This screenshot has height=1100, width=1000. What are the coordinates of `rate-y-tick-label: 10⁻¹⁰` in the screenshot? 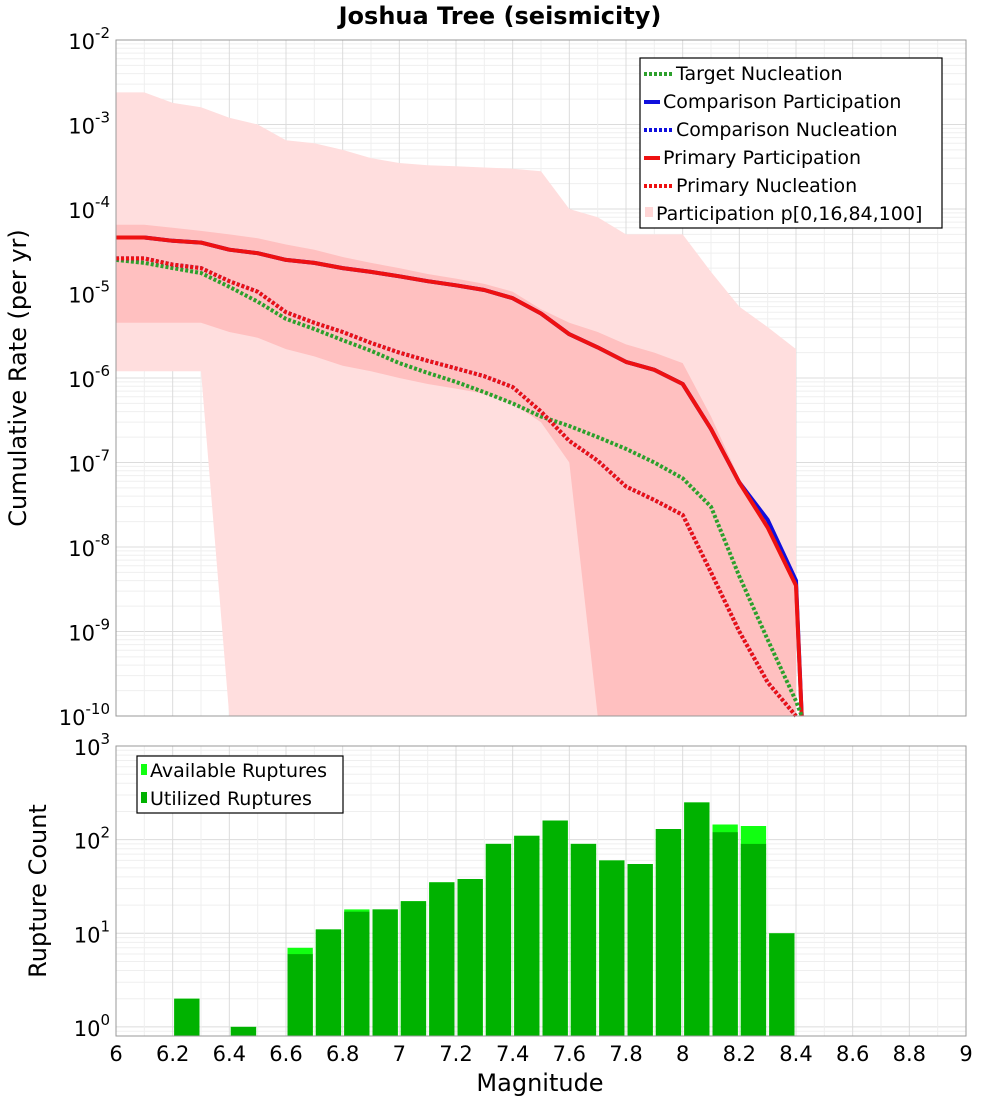 It's located at (84, 715).